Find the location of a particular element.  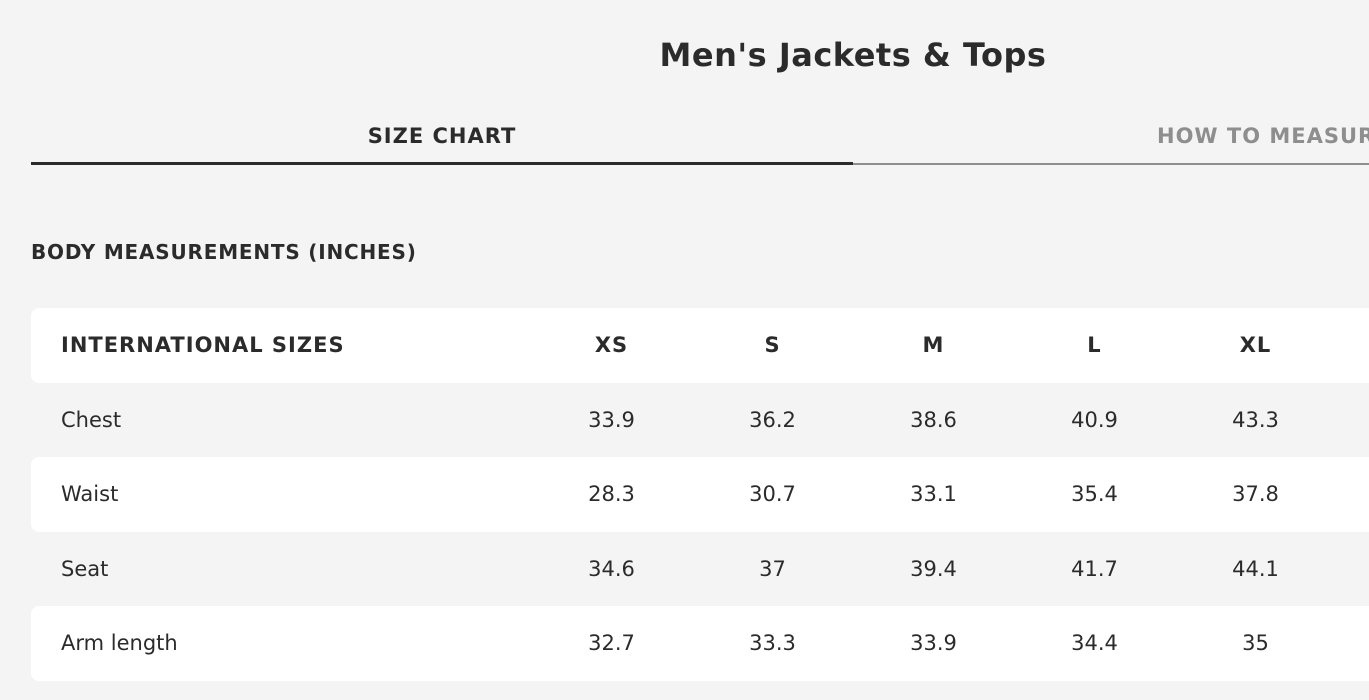

table-cell: 30.7 is located at coordinates (772, 494).